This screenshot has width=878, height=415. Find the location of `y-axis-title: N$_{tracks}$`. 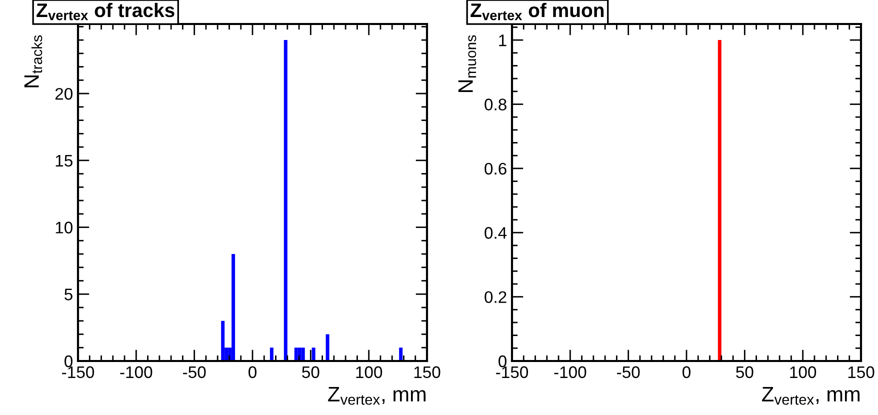

y-axis-title: N$_{tracks}$ is located at coordinates (33, 61).